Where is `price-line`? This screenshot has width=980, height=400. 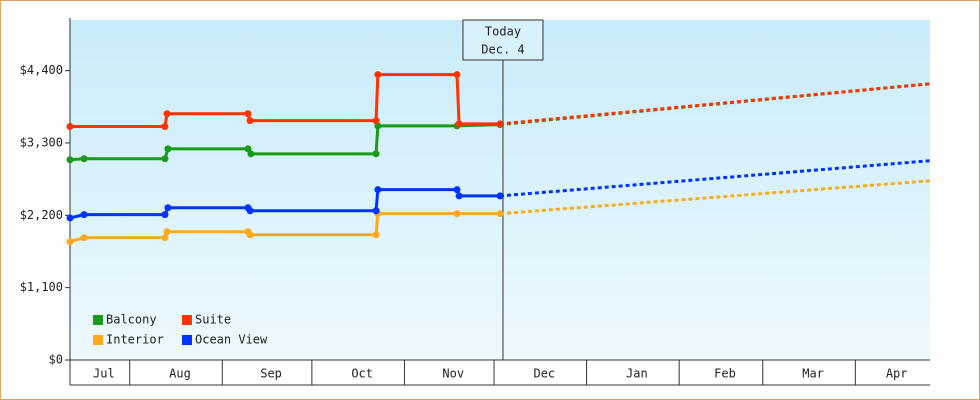
price-line is located at coordinates (285, 101).